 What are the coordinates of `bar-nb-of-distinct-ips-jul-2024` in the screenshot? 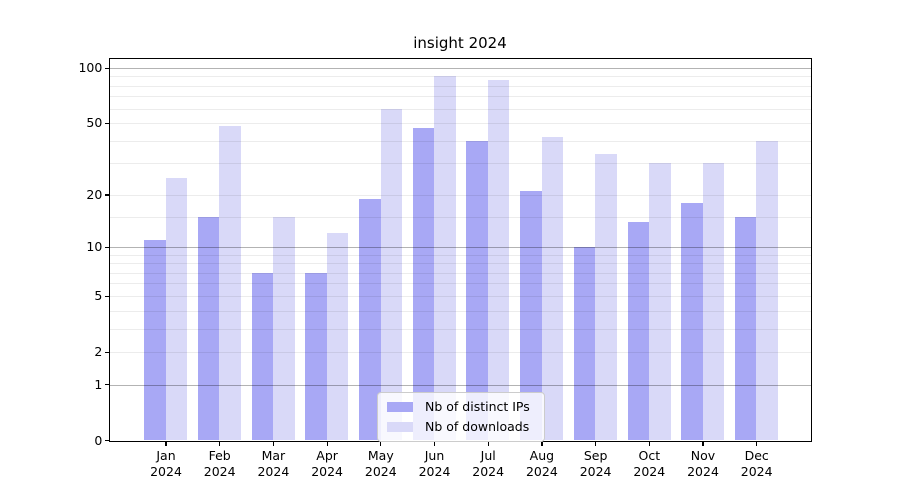 It's located at (477, 290).